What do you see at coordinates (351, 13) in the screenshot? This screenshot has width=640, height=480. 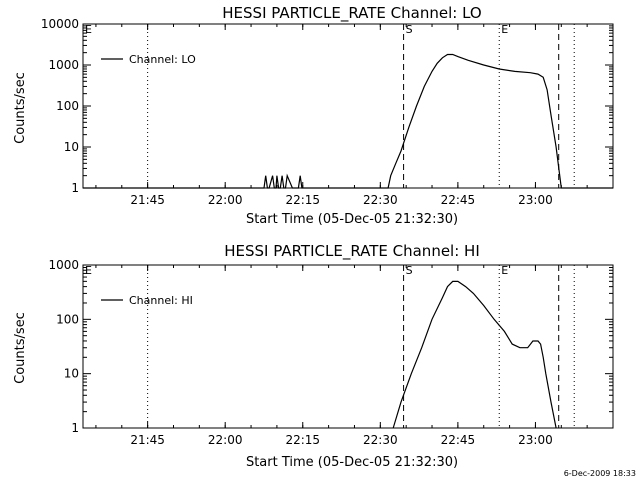 I see `panel-1-title: HESSI PARTICLE_RATE Channel: LO` at bounding box center [351, 13].